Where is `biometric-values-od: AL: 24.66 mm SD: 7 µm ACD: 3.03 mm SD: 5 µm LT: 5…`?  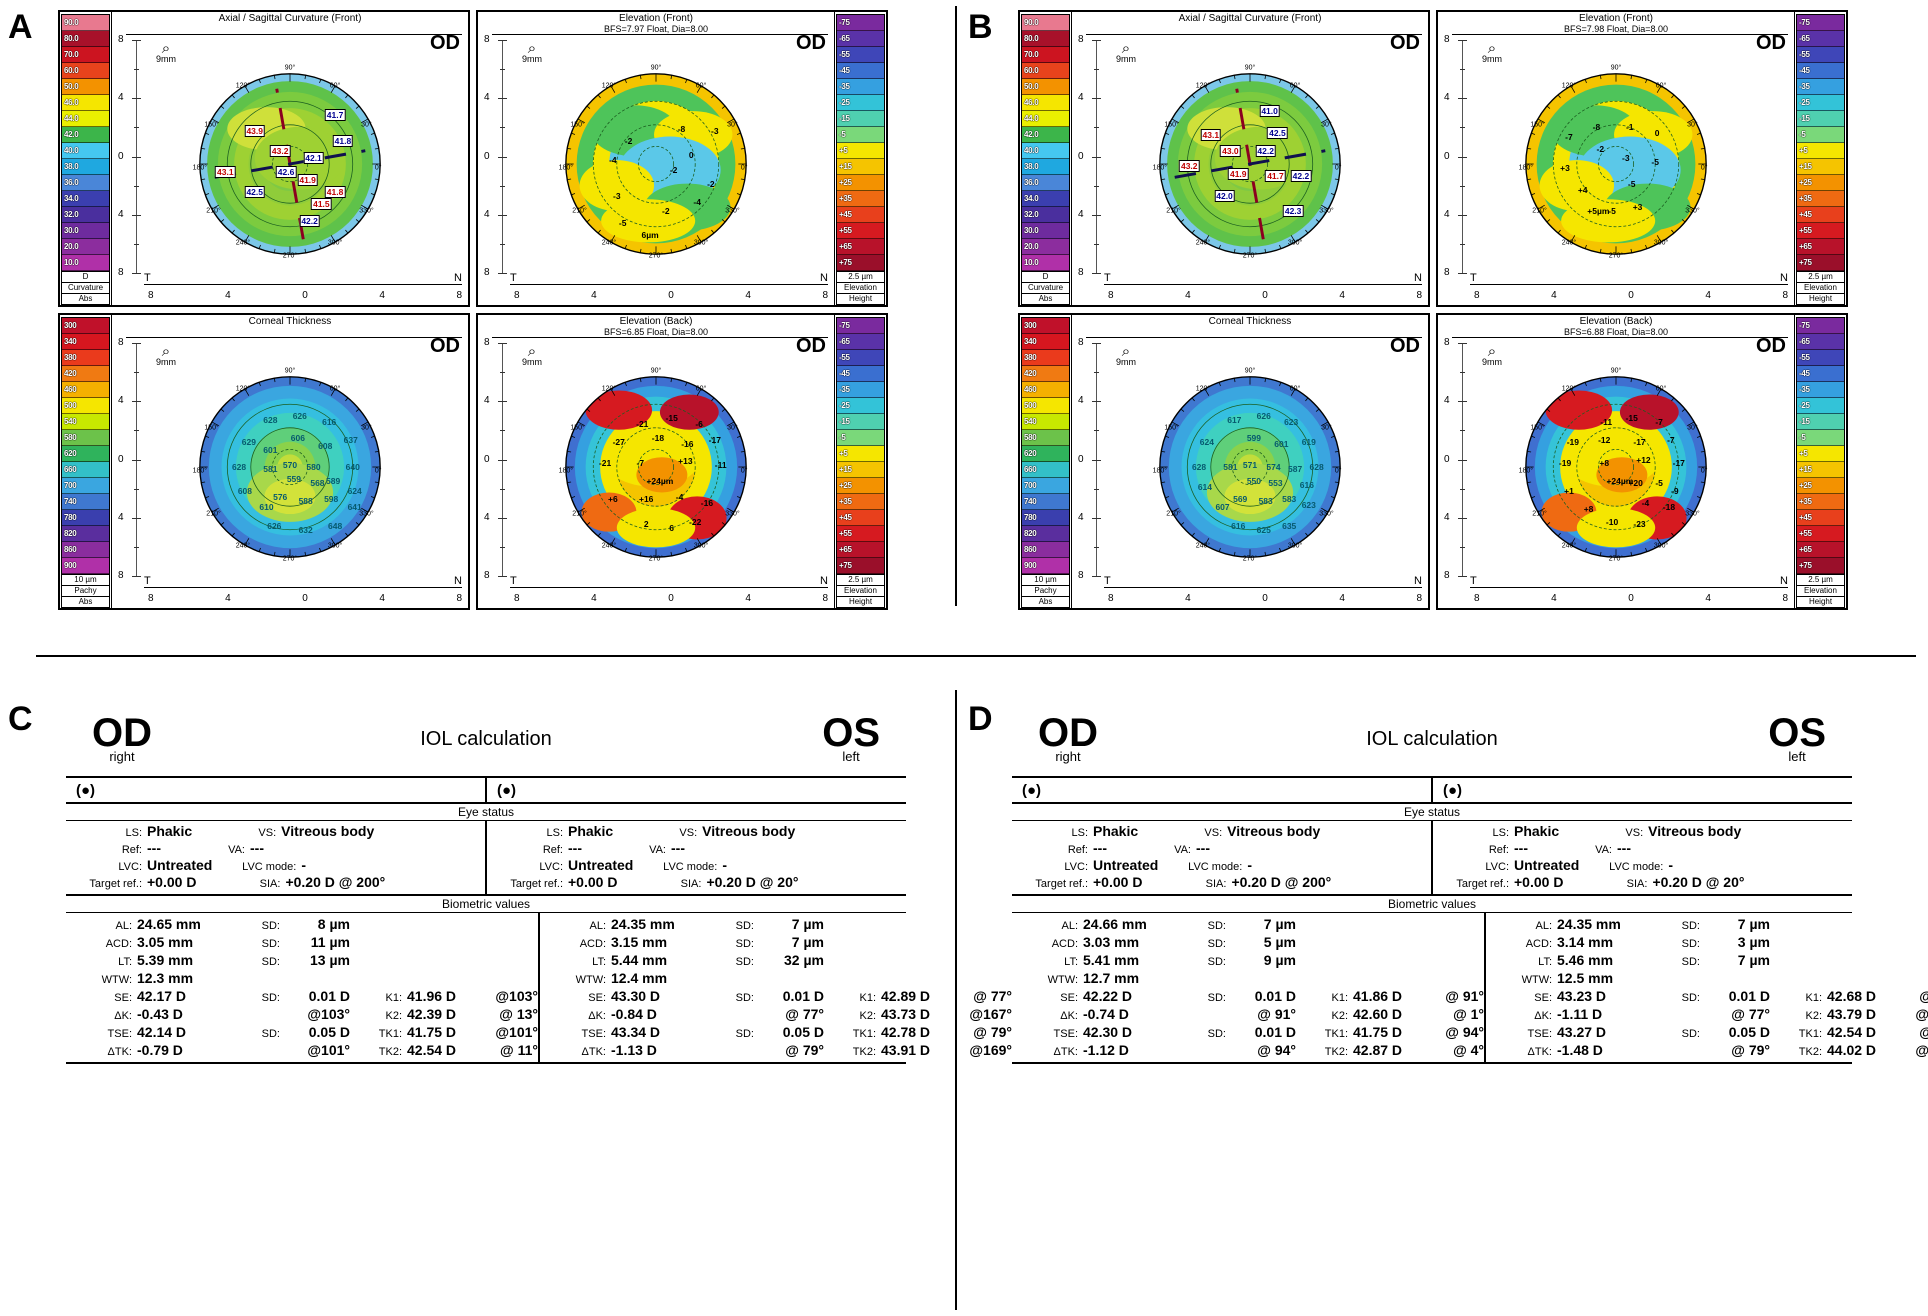
biometric-values-od: AL: 24.66 mm SD: 7 µm ACD: 3.03 mm SD: 5 µm LT: 5… is located at coordinates (1248, 987).